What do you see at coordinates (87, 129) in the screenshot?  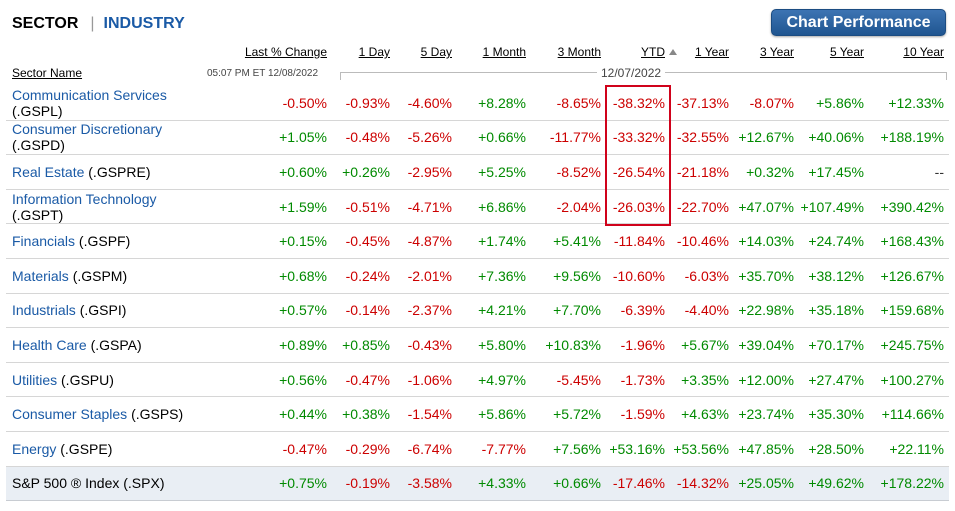 I see `sector-link: Consumer Discretionary` at bounding box center [87, 129].